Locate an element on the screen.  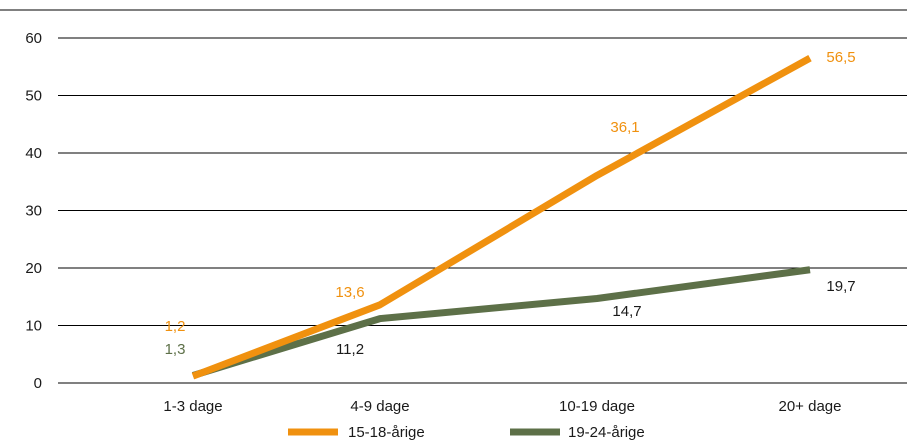
y-tick-label: 0 is located at coordinates (38, 383).